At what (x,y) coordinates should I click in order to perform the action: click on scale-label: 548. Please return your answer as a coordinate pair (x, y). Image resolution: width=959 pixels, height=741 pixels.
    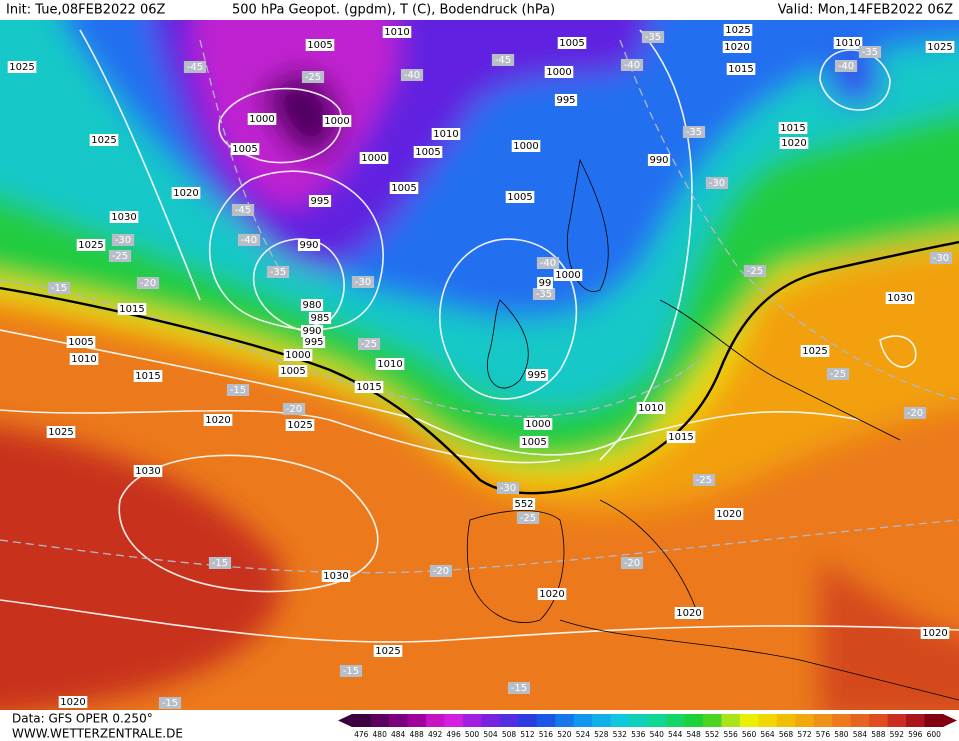
    Looking at the image, I should click on (694, 734).